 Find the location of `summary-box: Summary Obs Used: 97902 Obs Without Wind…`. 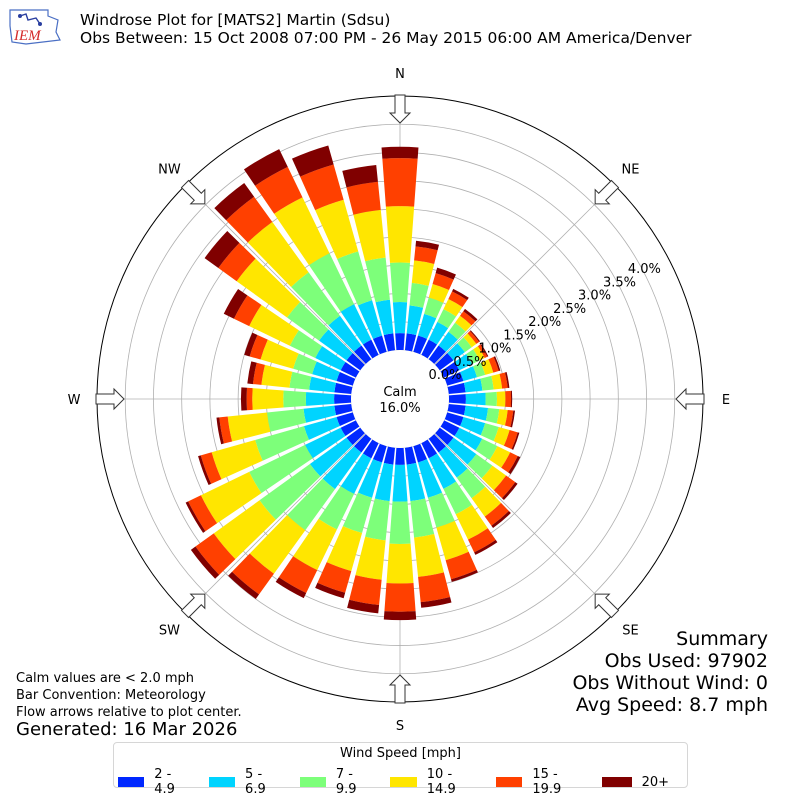

summary-box: Summary Obs Used: 97902 Obs Without Wind… is located at coordinates (670, 672).